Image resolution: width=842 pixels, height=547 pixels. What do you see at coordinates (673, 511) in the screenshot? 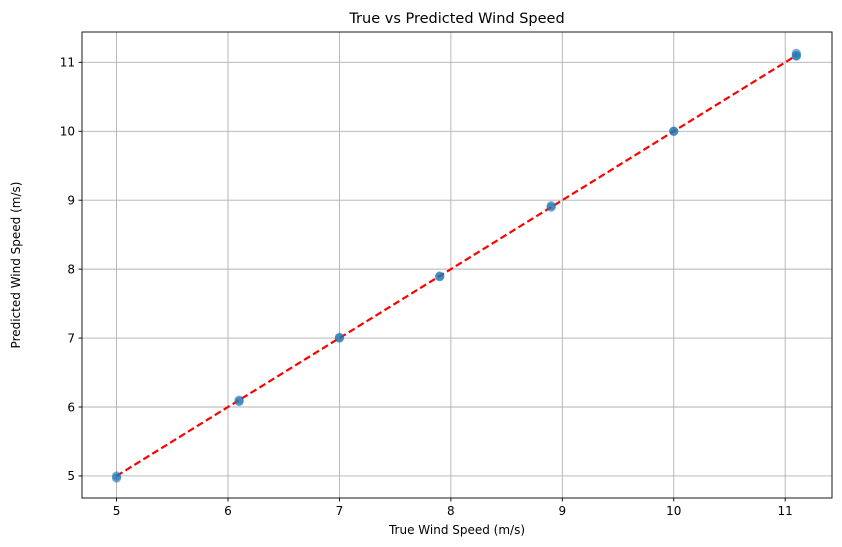
I see `x-tick-label: 10` at bounding box center [673, 511].